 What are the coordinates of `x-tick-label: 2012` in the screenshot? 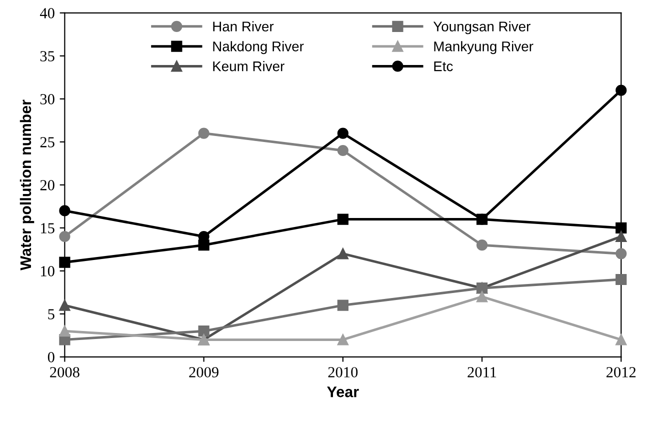 It's located at (621, 372).